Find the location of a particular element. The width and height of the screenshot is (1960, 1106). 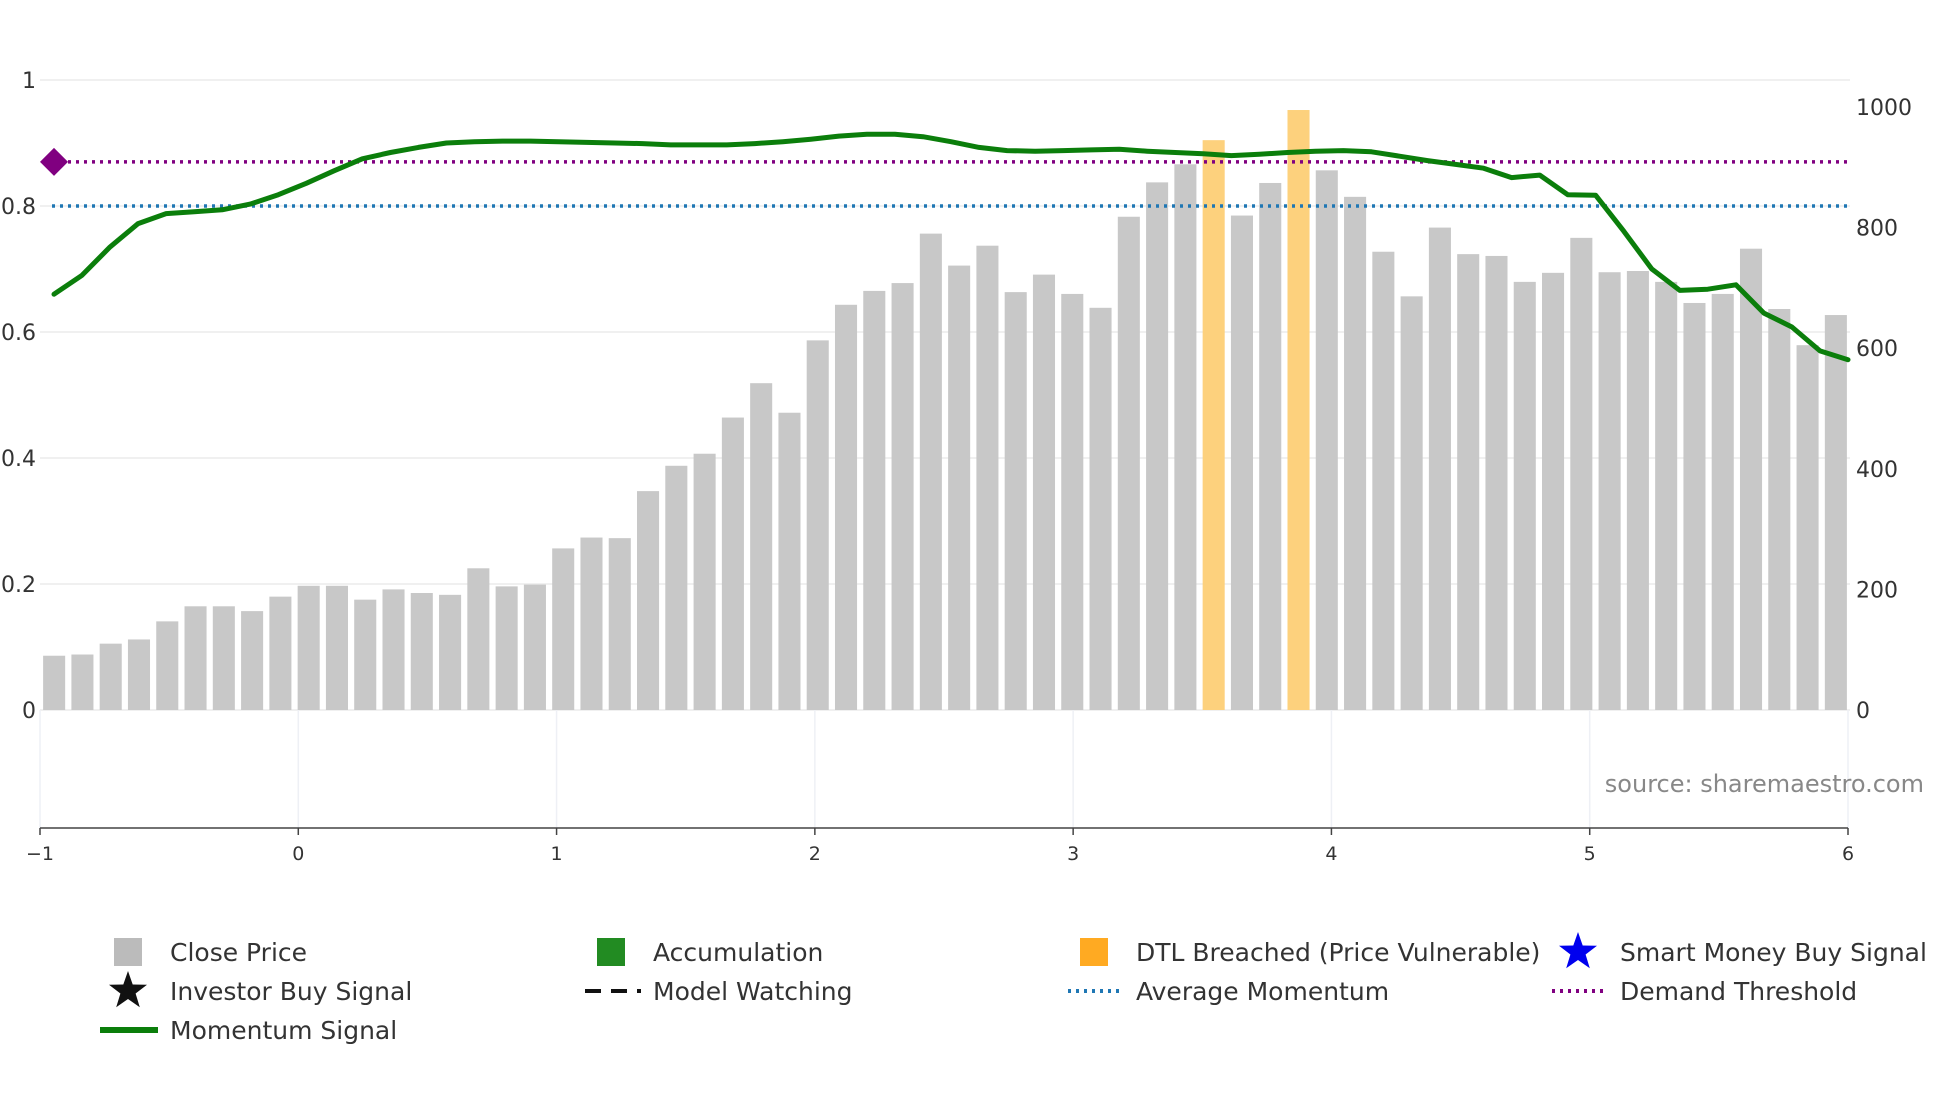

legend-item: Average Momentum is located at coordinates (1228, 991).